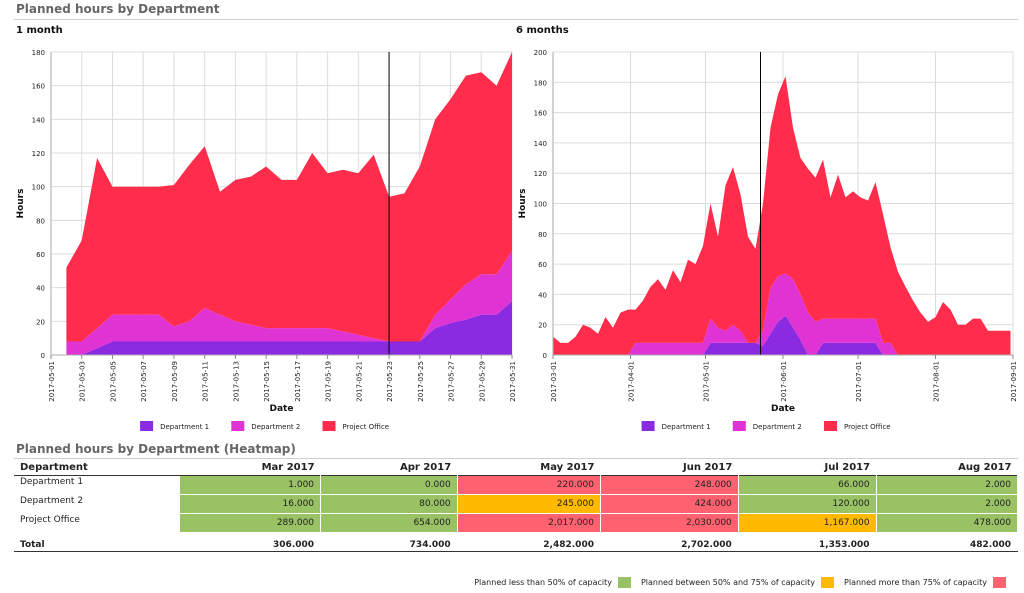 The height and width of the screenshot is (593, 1024). What do you see at coordinates (97, 485) in the screenshot?
I see `row-label: Department 1` at bounding box center [97, 485].